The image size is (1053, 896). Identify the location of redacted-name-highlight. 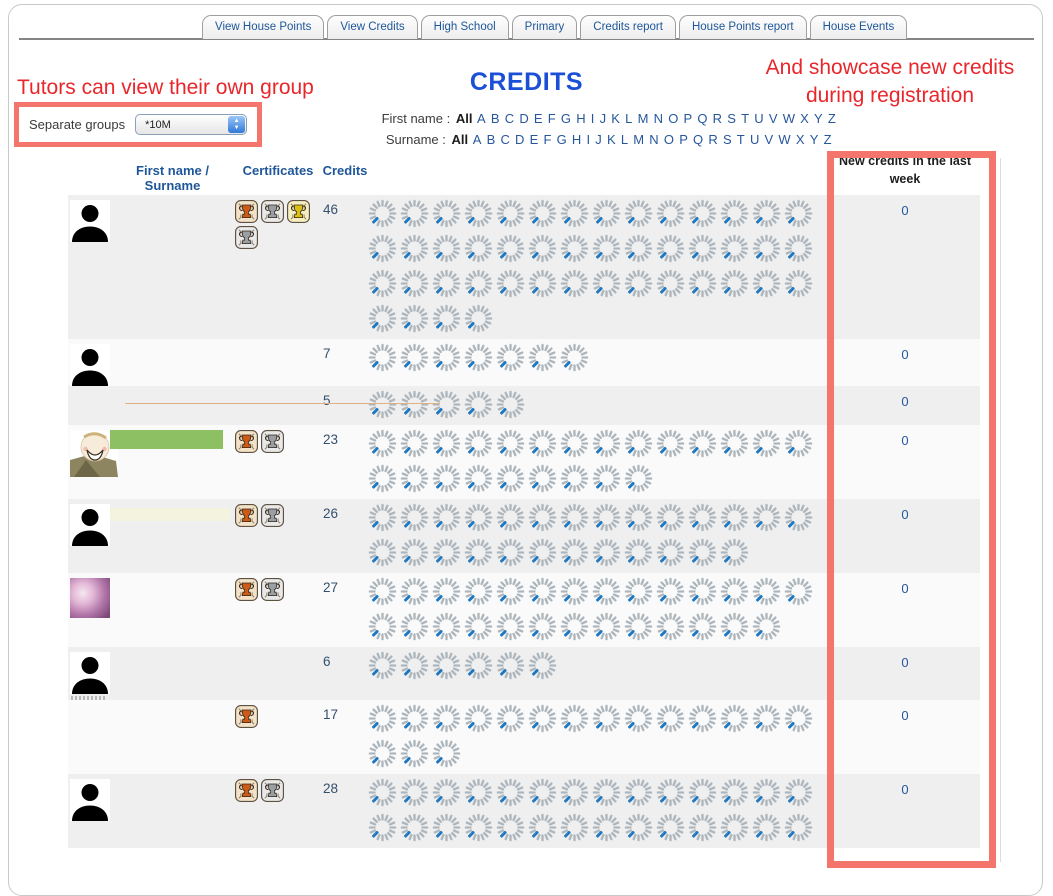
(166, 439).